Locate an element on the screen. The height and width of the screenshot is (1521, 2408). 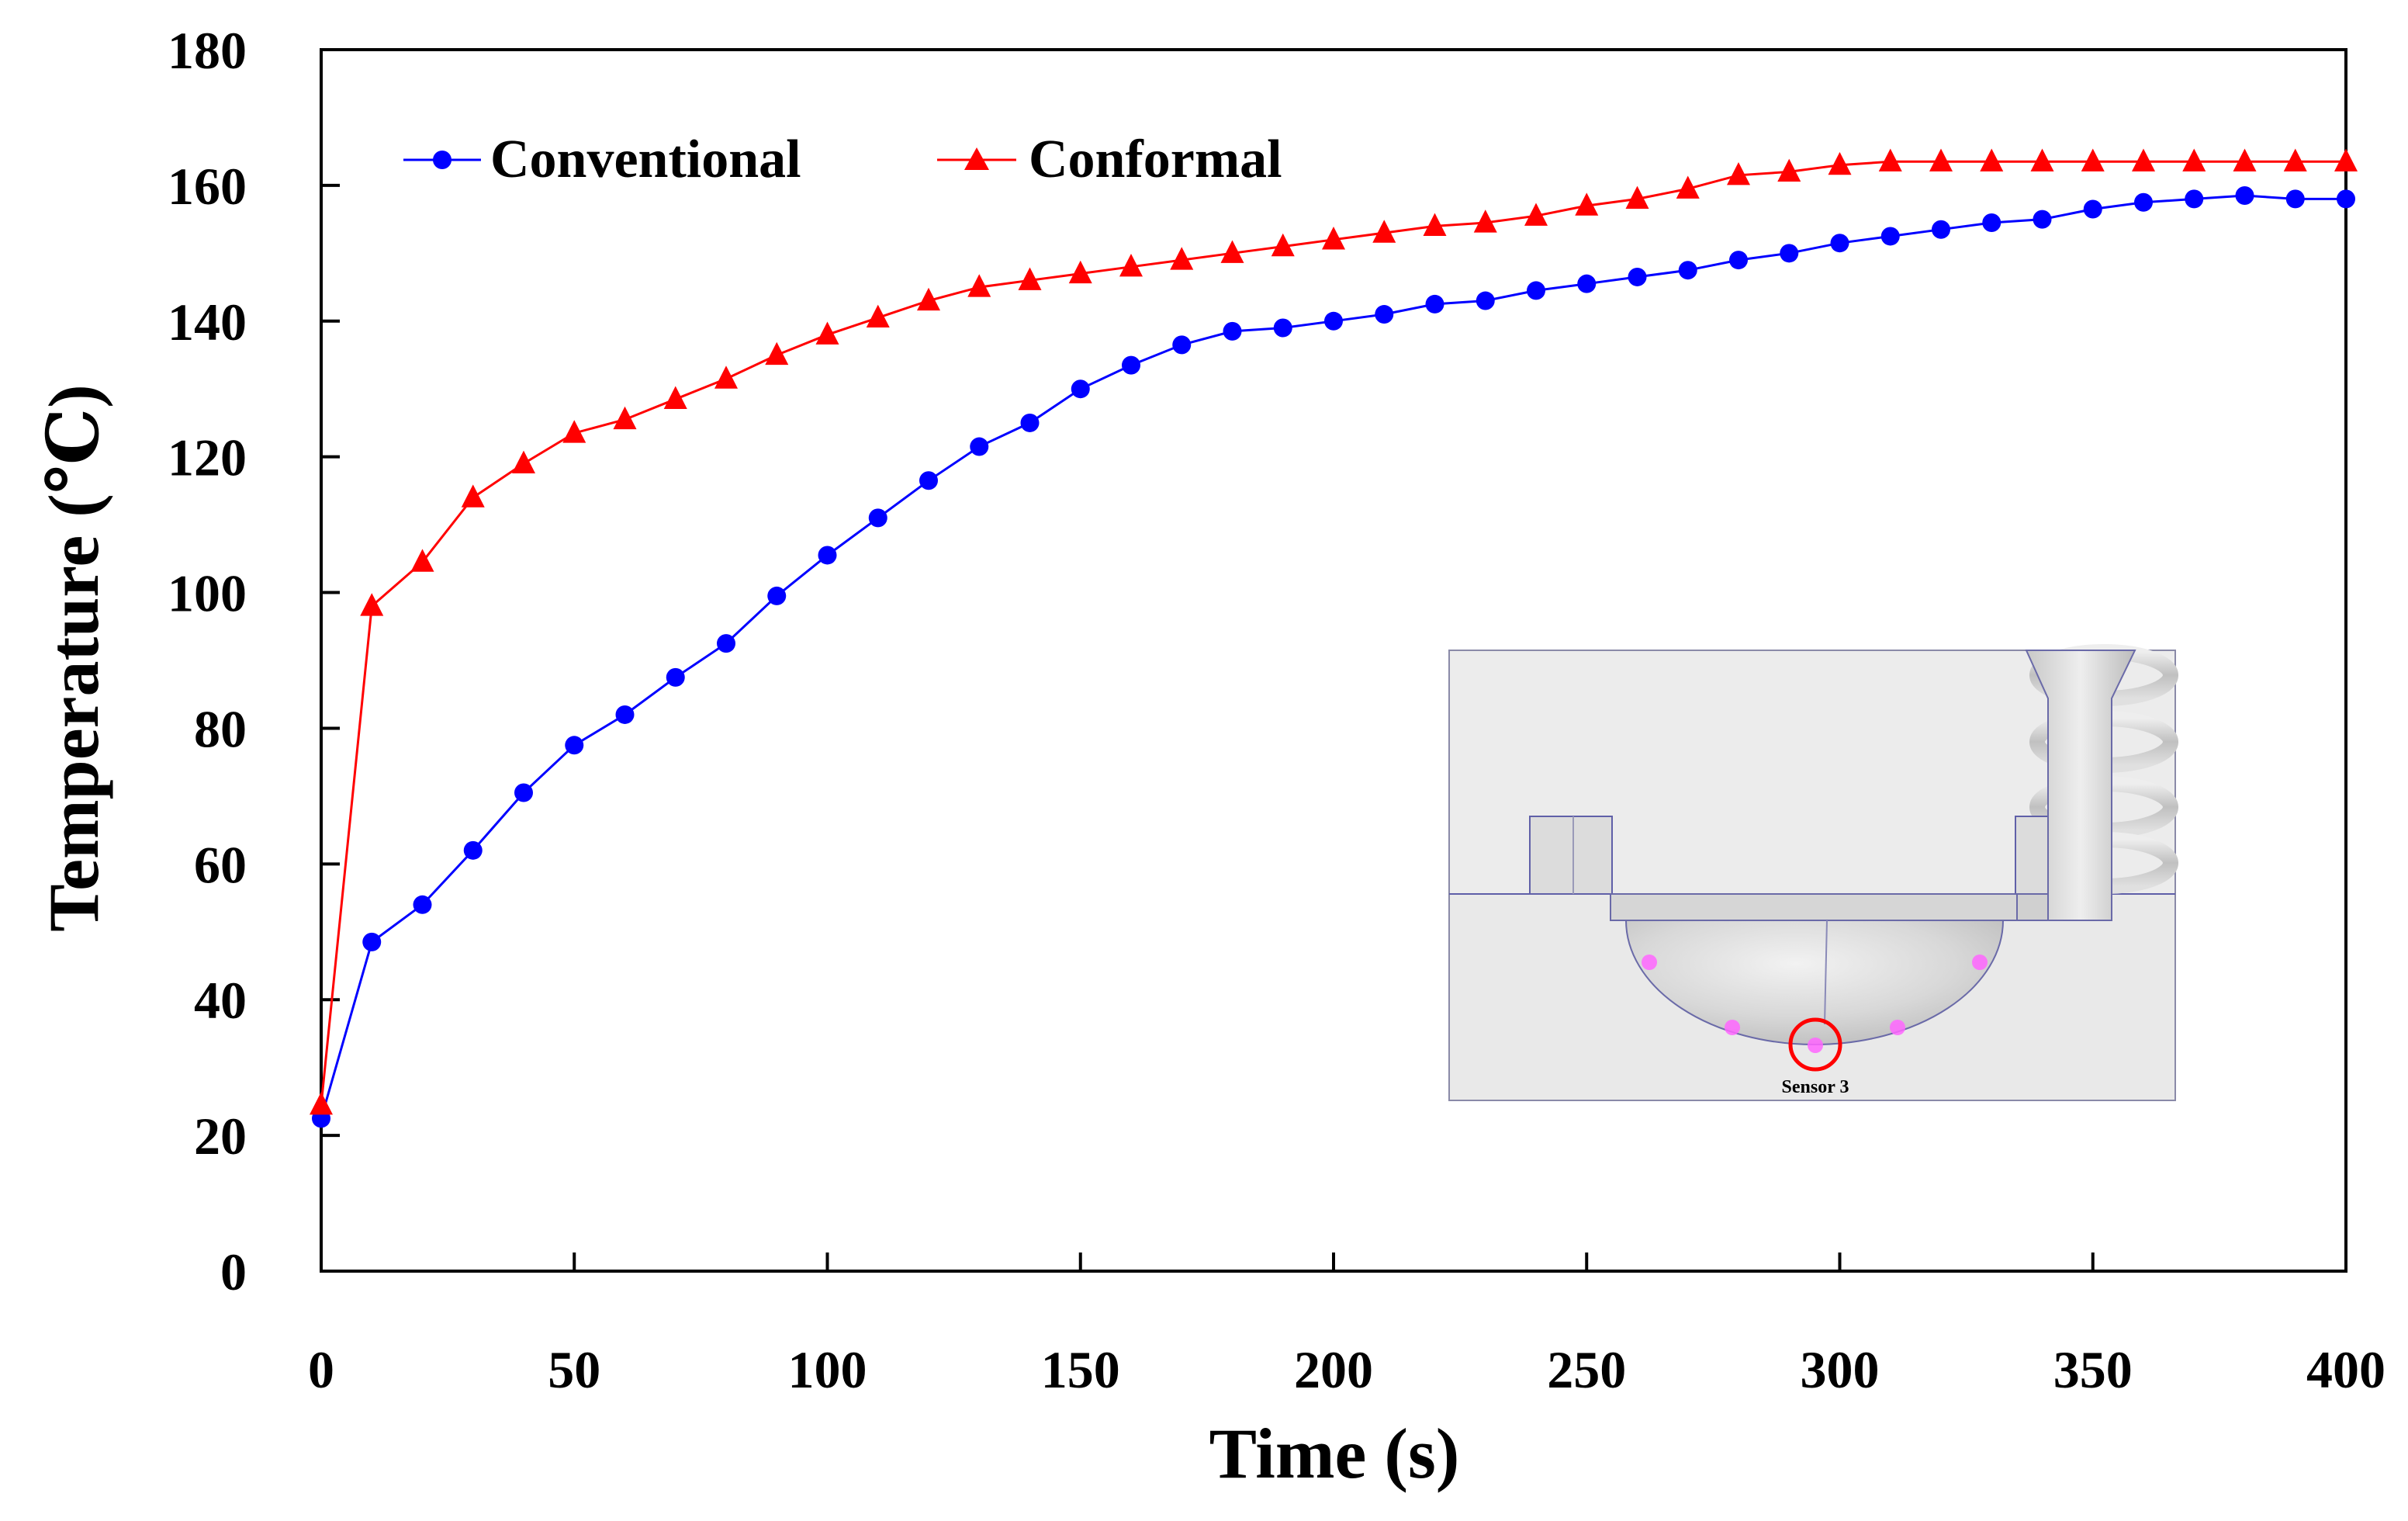
x-tick-label: 200 is located at coordinates (1333, 1369).